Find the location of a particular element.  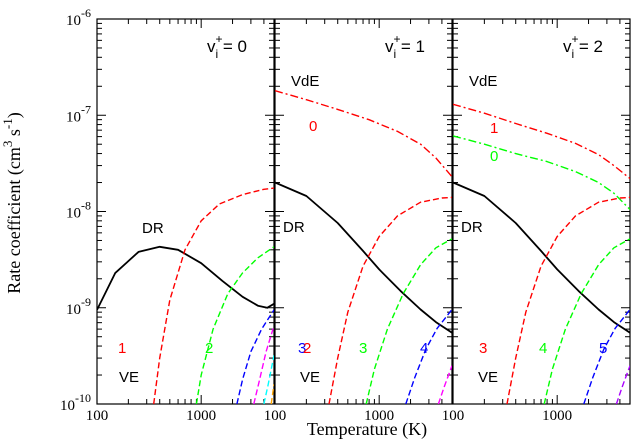

y-tick-label-3: 10⁻⁷ is located at coordinates (78, 113).